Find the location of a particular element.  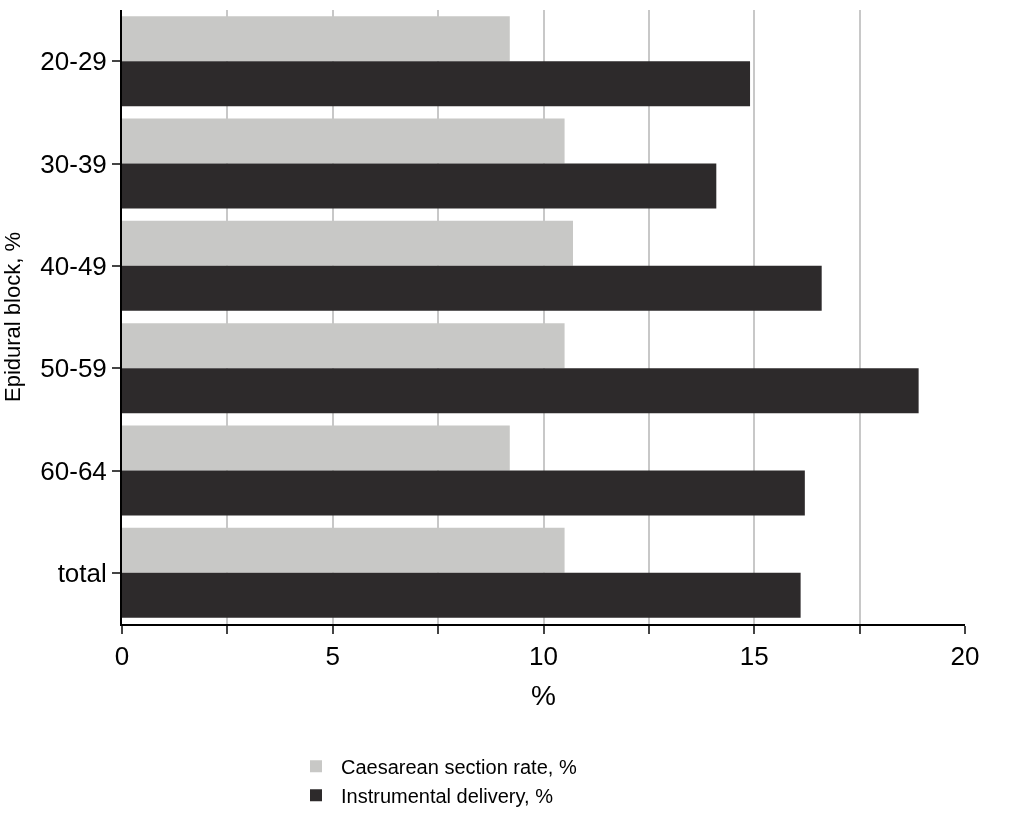

x-axis-title: % is located at coordinates (543, 695).